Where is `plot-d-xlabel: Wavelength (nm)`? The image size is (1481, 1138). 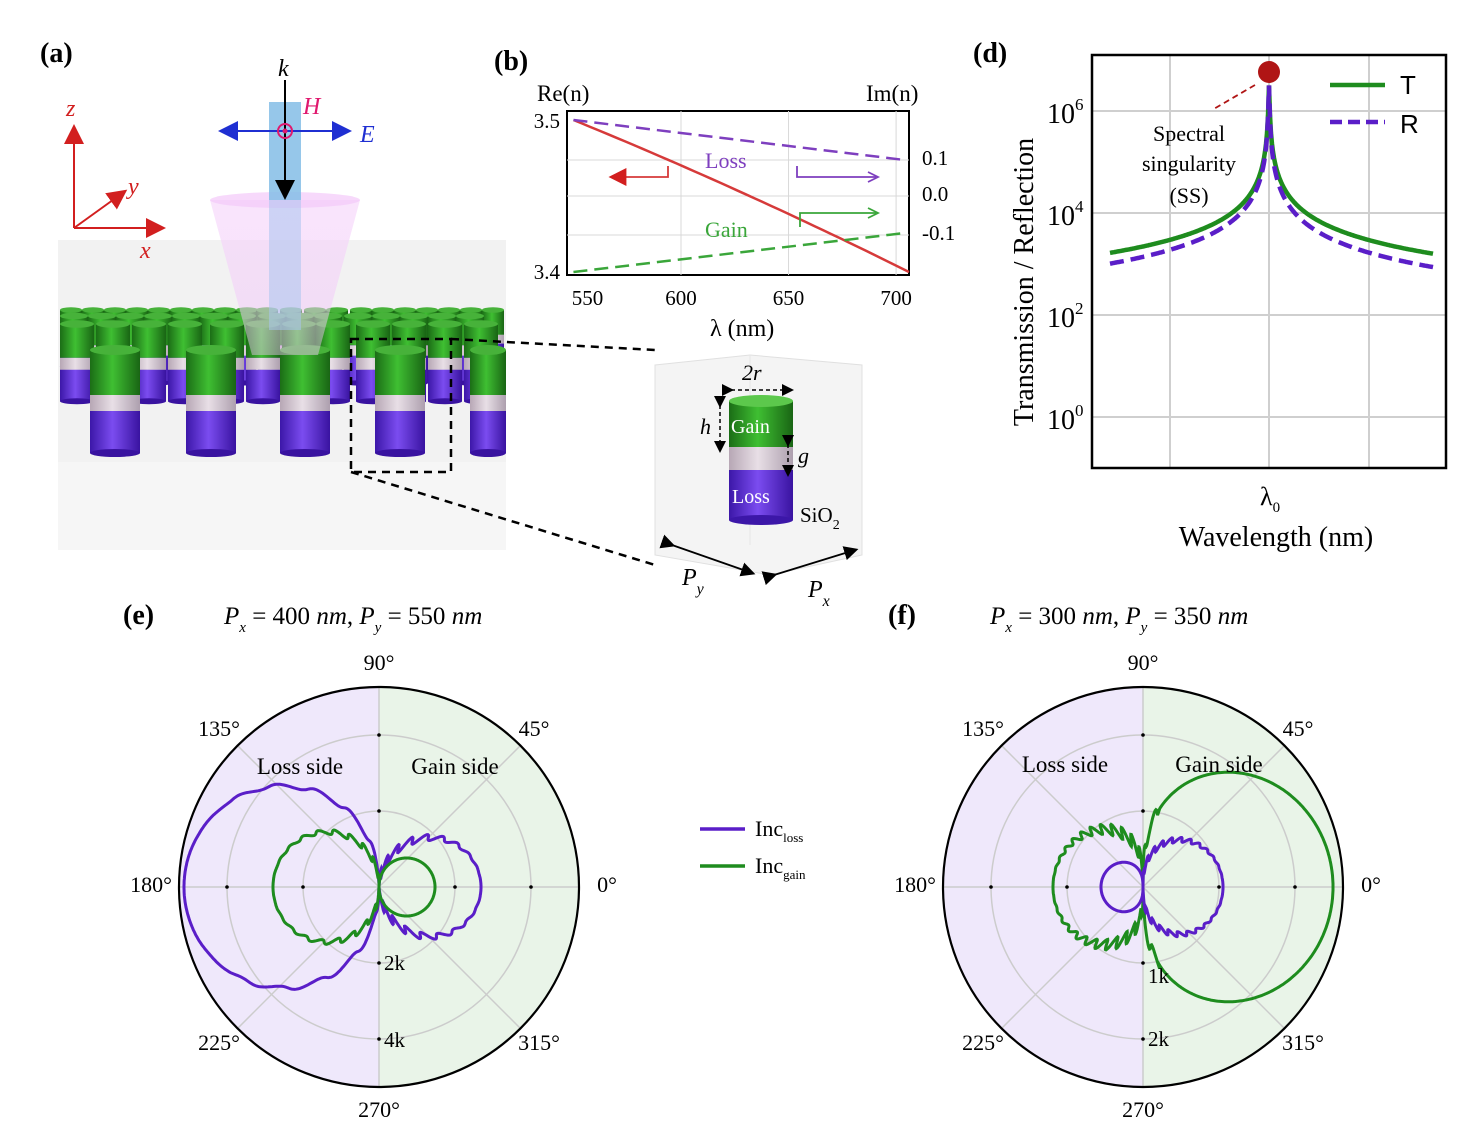
plot-d-xlabel: Wavelength (nm) is located at coordinates (1276, 537).